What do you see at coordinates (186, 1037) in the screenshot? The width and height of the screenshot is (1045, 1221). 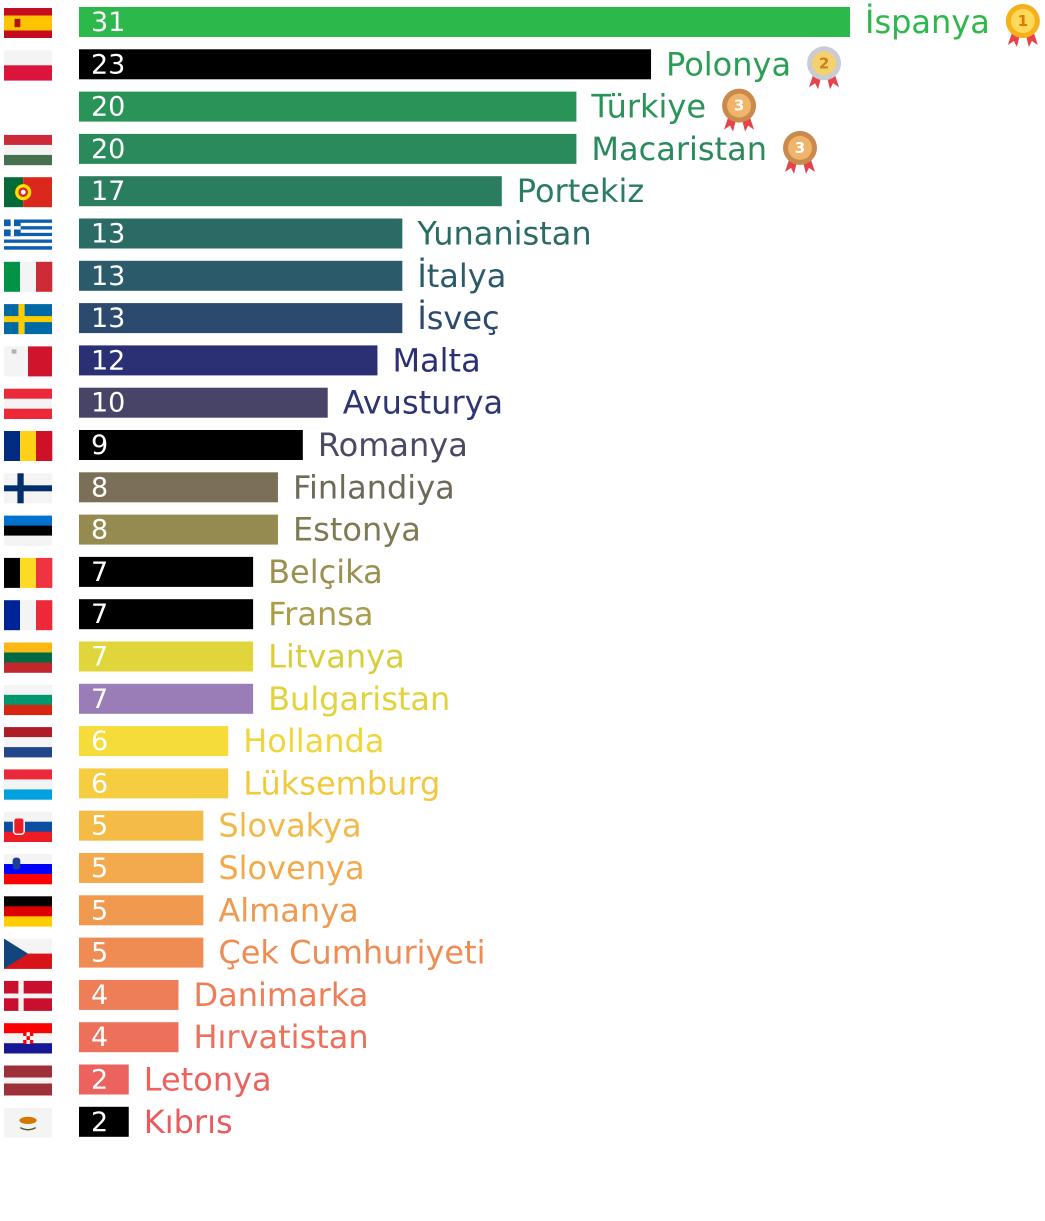 I see `bar-row: 4 Hırvatistan` at bounding box center [186, 1037].